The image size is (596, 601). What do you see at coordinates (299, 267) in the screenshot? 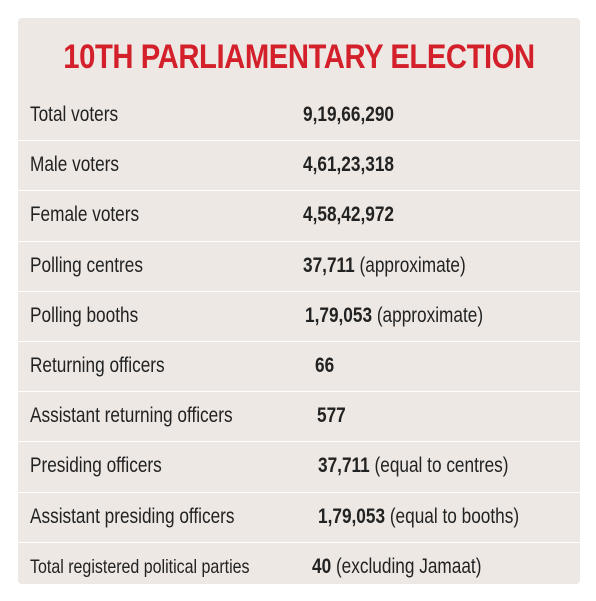
I see `table-row: Polling centres 37,711 (approximate)` at bounding box center [299, 267].